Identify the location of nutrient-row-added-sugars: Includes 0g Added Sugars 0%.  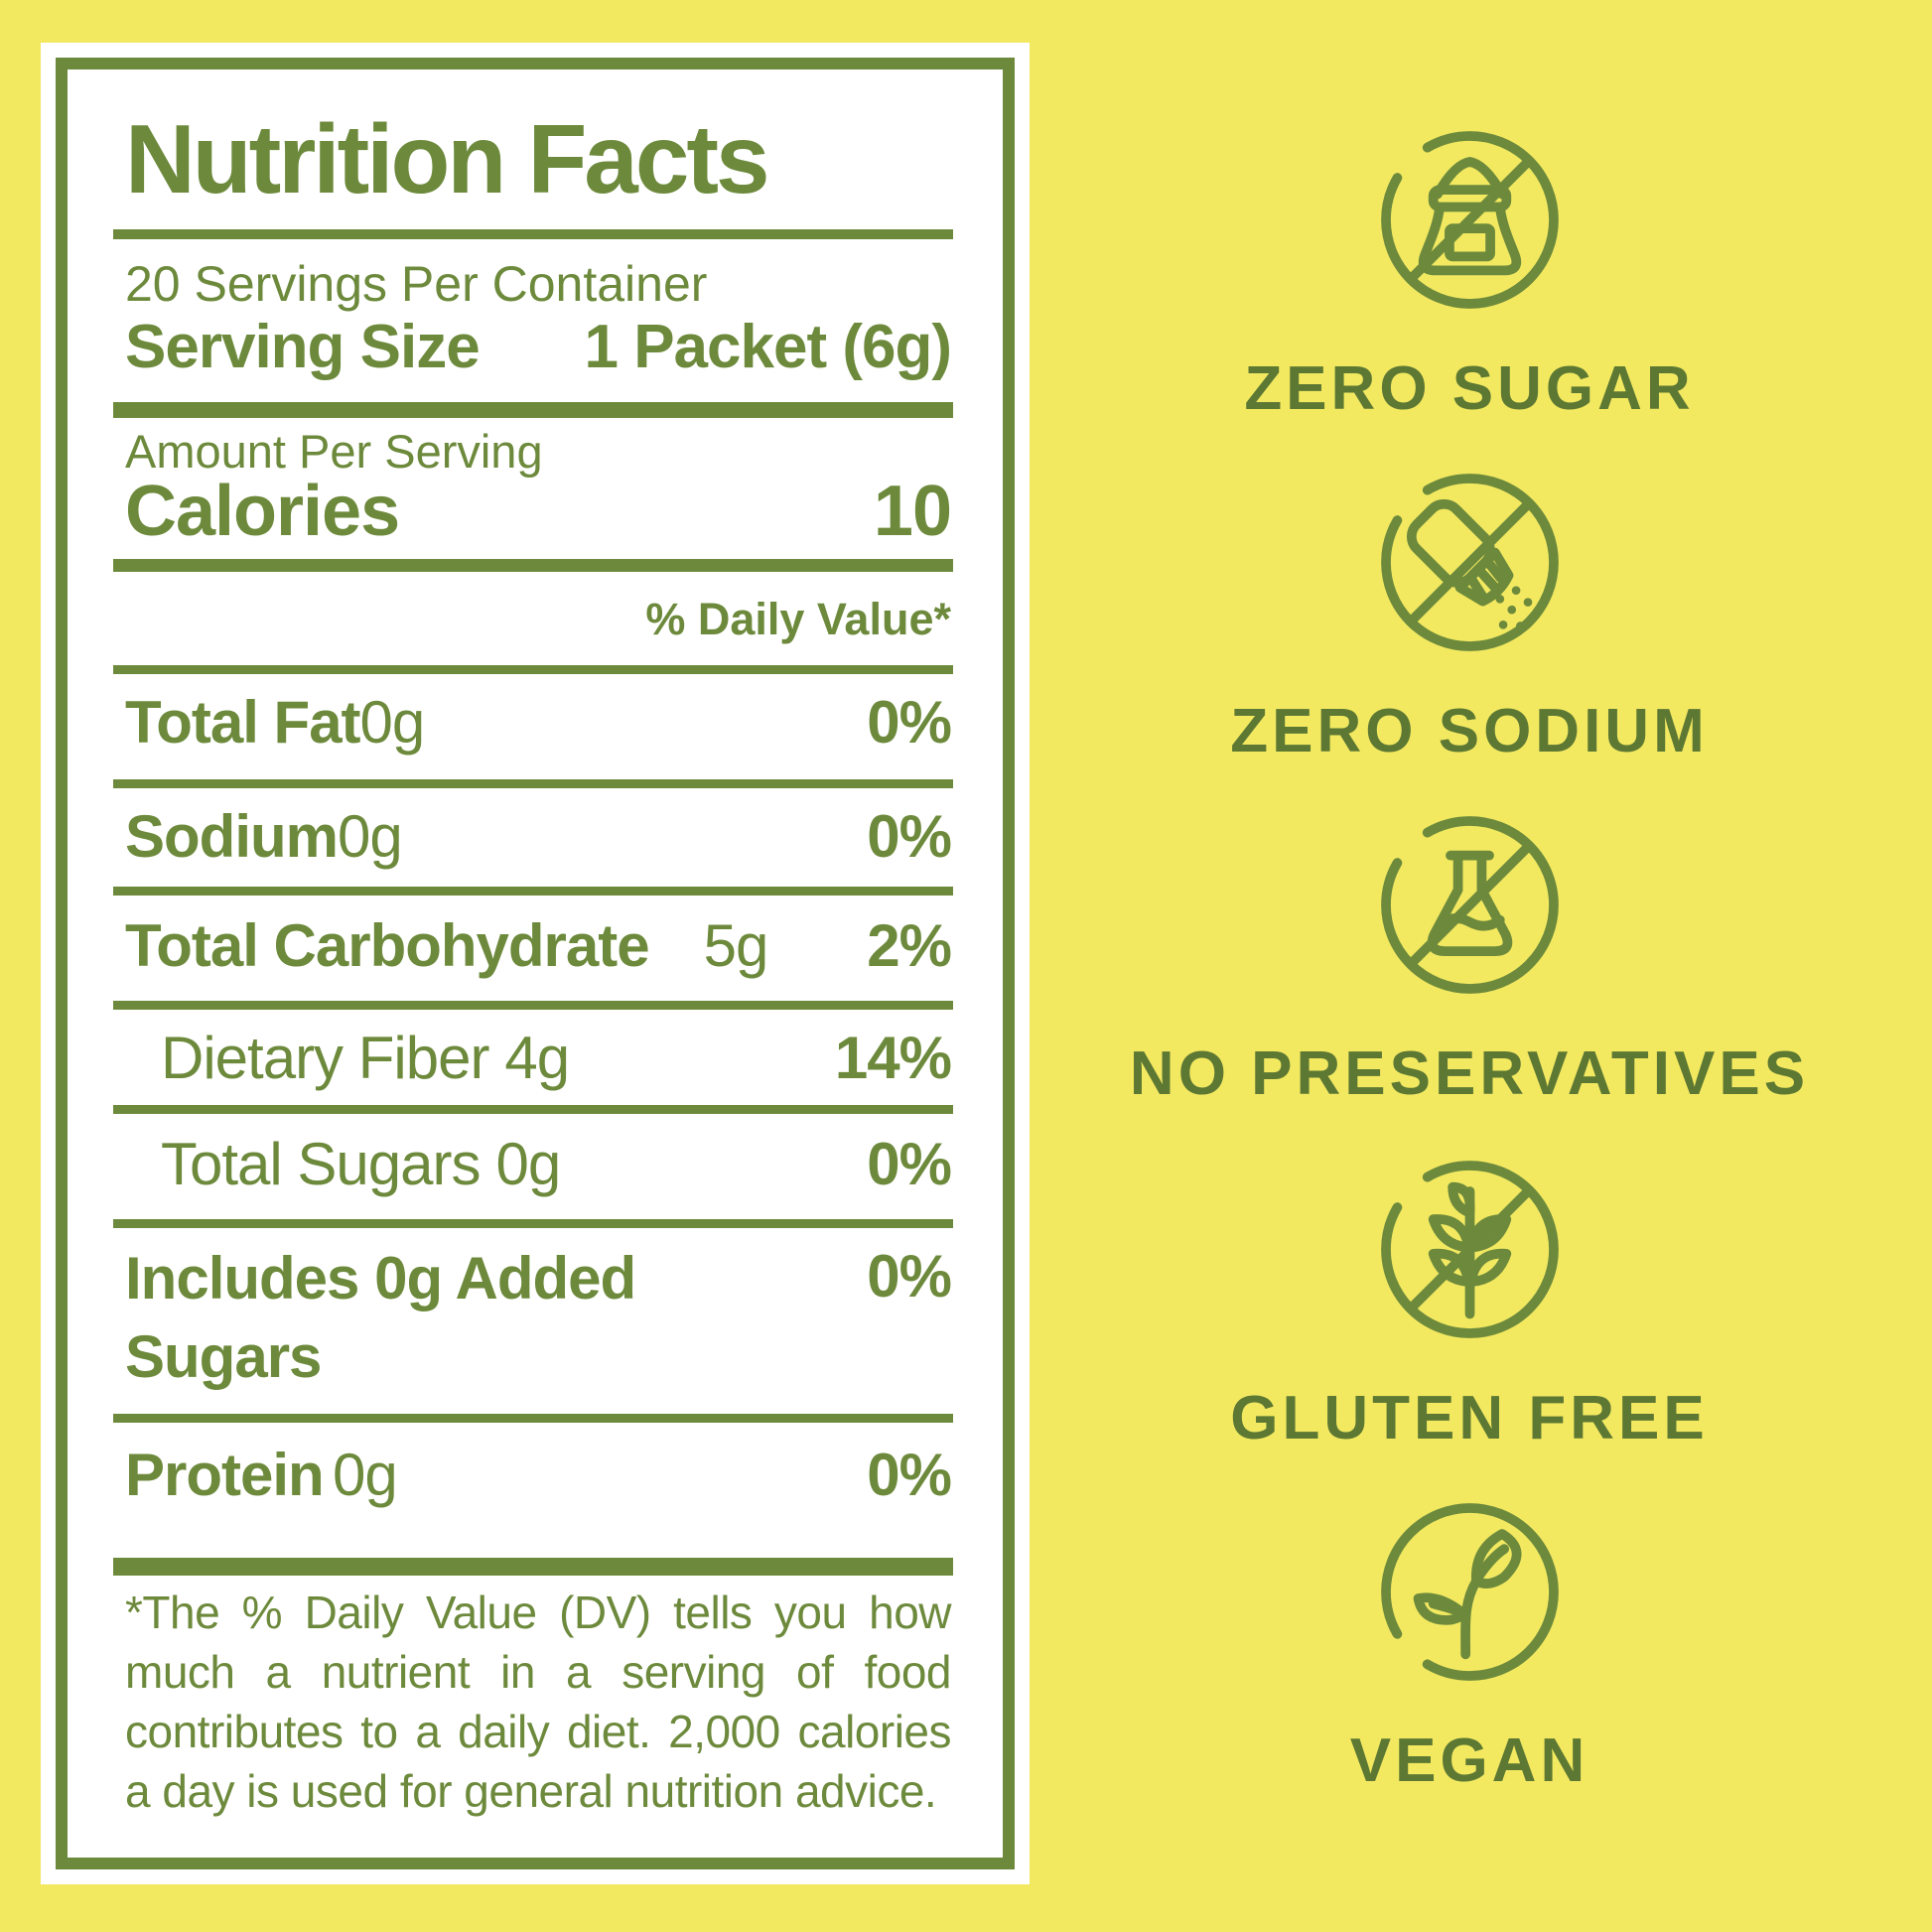
(538, 1317).